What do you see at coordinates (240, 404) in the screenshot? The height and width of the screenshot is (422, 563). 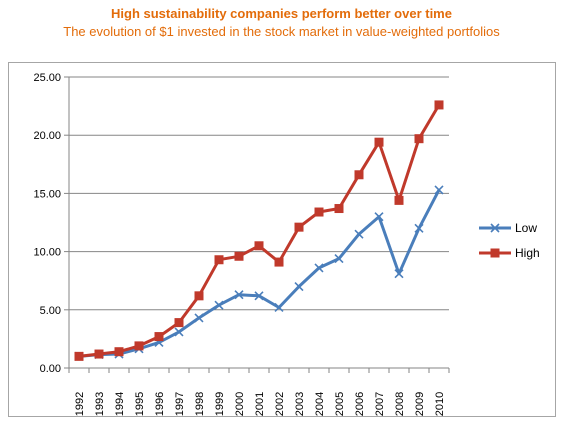 I see `x-tick-label: 2000` at bounding box center [240, 404].